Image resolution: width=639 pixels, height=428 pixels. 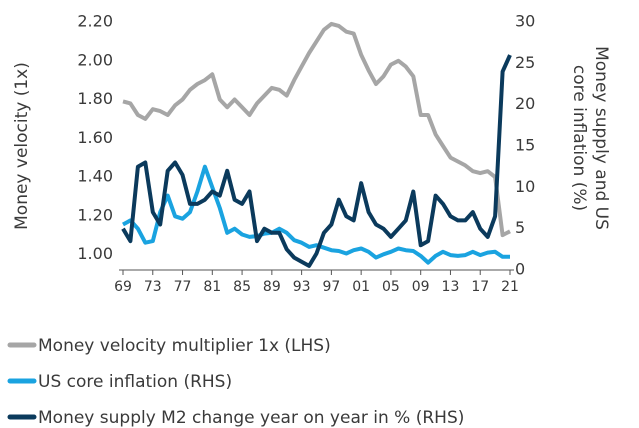 I want to click on y-tick-label: 1.80, so click(x=95, y=98).